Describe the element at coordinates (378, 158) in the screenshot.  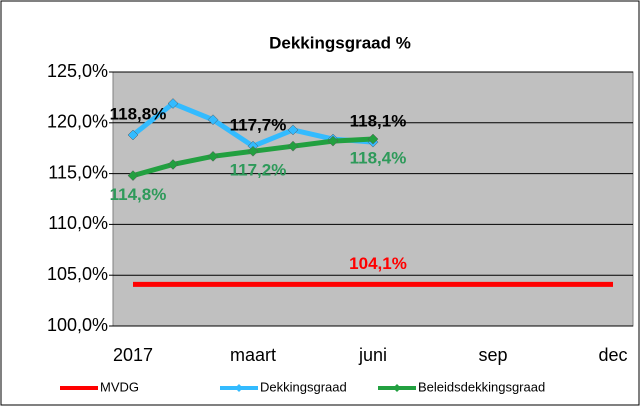
I see `data-label: 118,4%` at that location.